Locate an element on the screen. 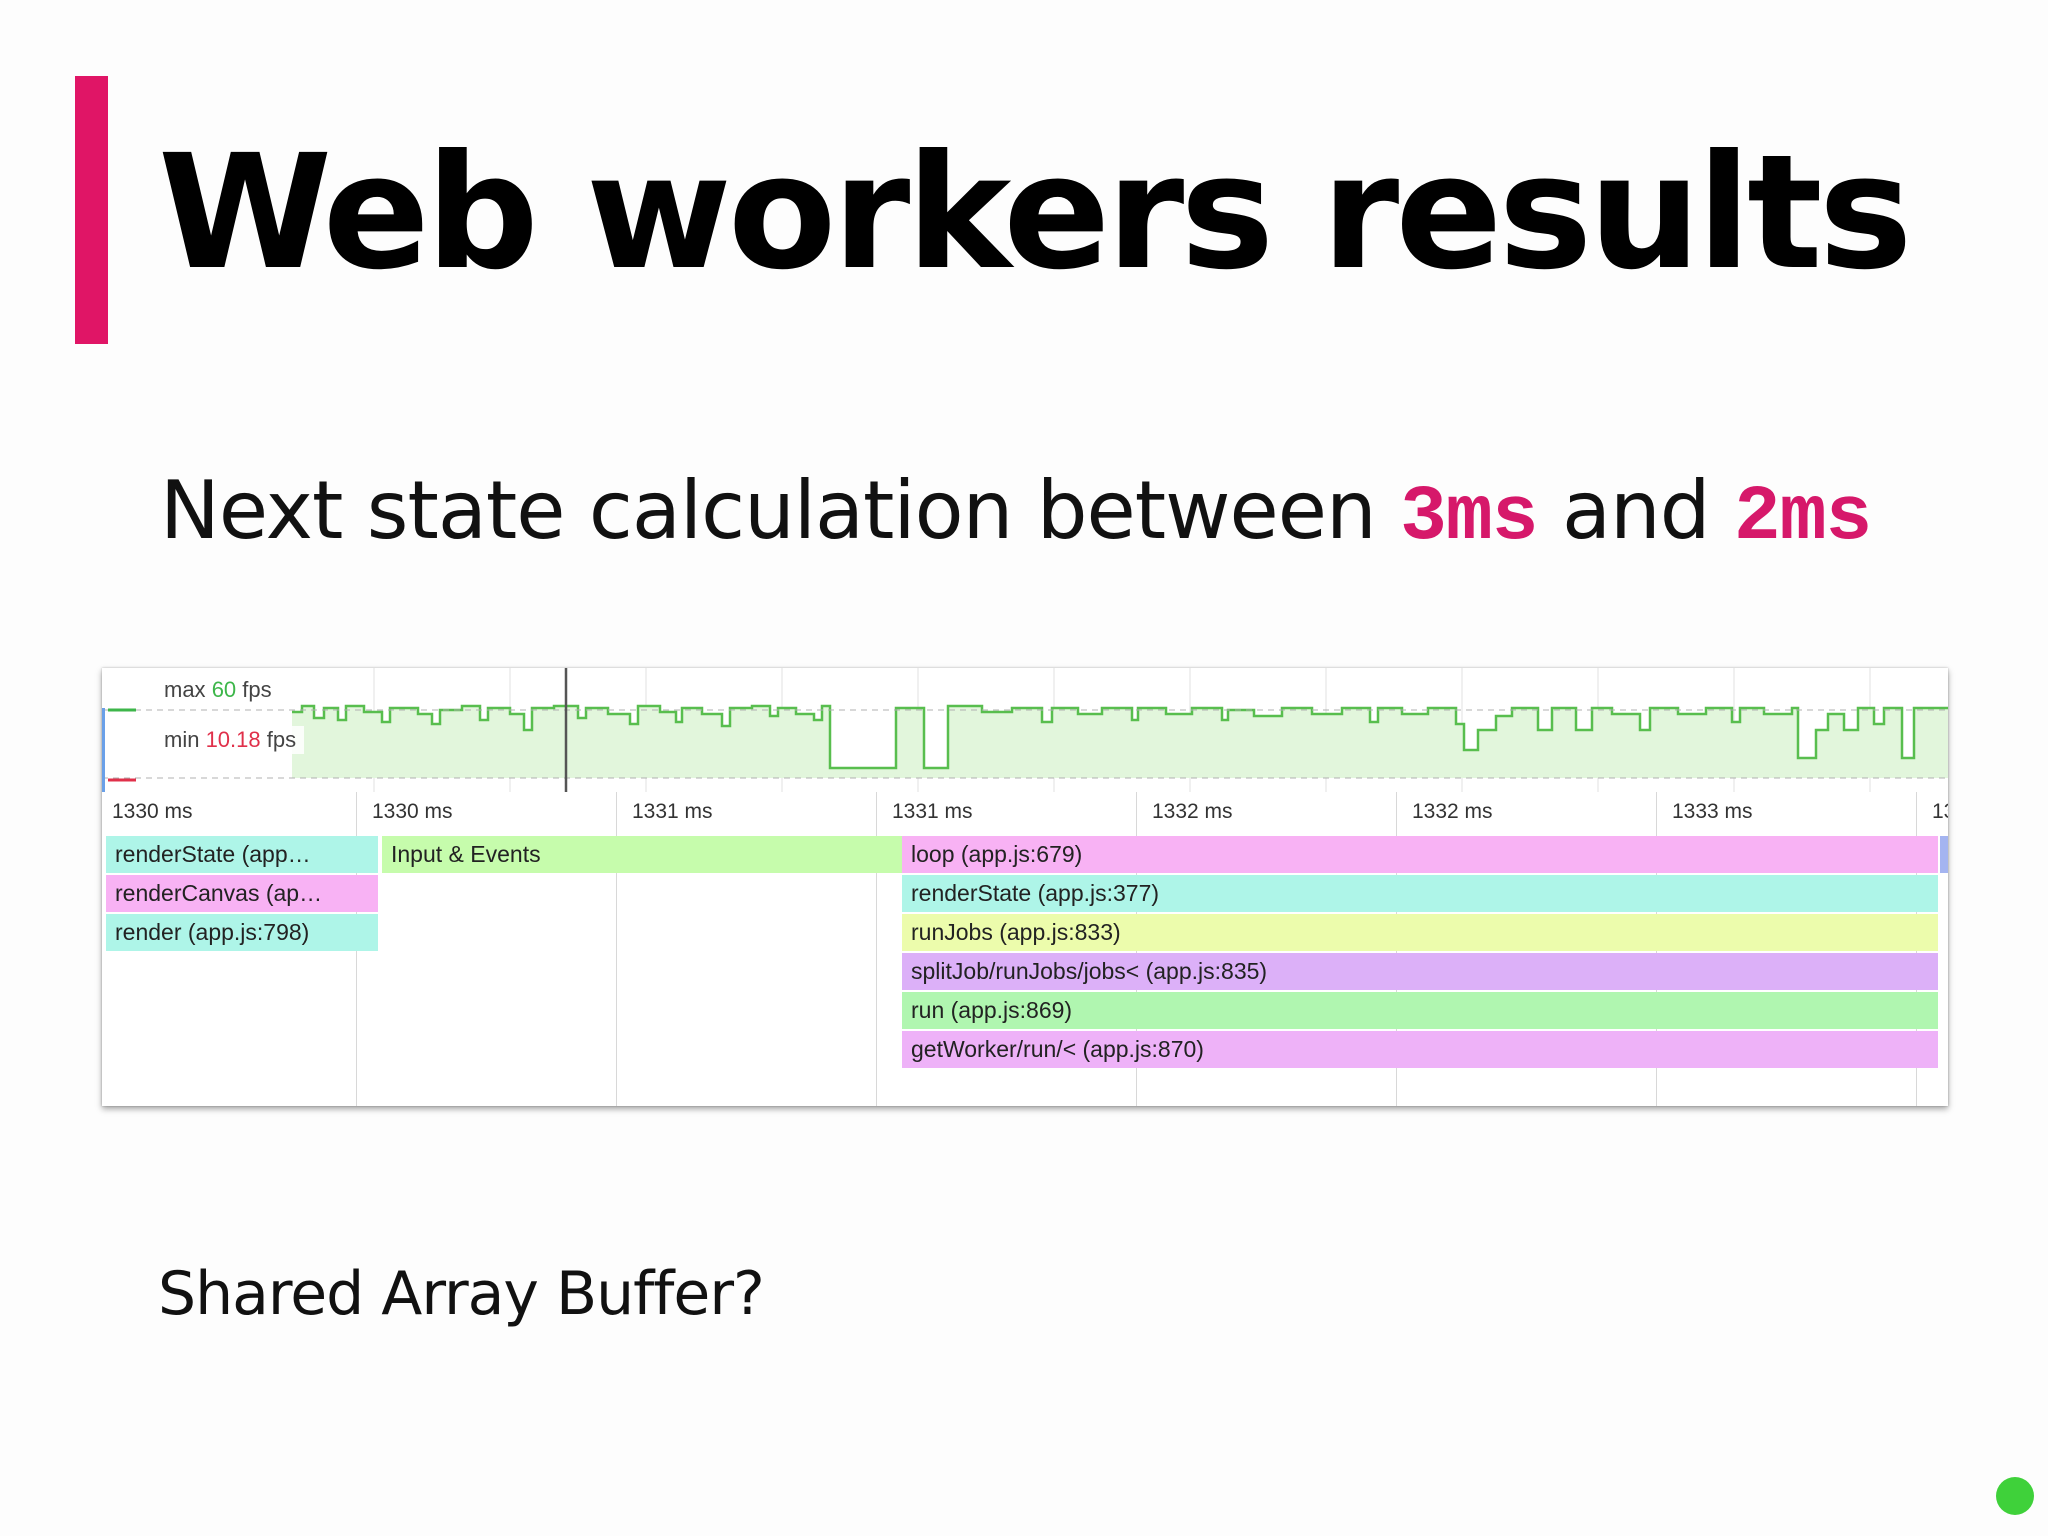 This screenshot has width=2048, height=1536. flame-bar: loop (app.js:679) is located at coordinates (1420, 854).